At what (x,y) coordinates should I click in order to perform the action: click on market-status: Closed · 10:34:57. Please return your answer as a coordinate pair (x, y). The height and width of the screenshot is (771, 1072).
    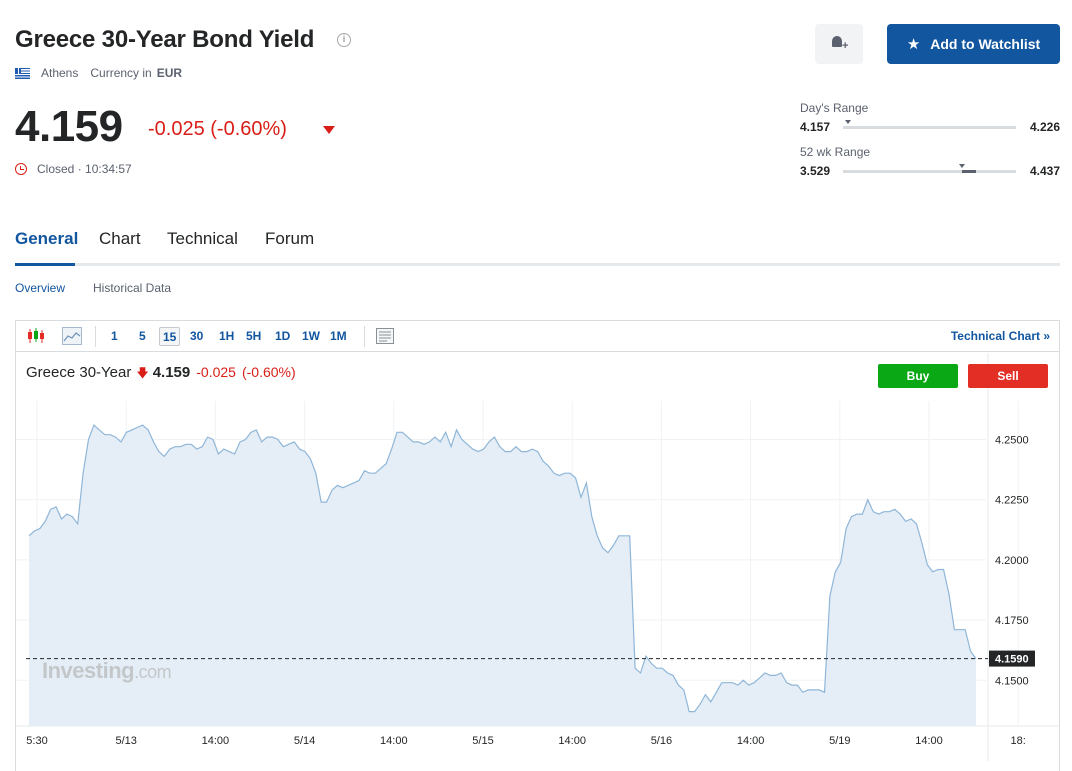
    Looking at the image, I should click on (73, 169).